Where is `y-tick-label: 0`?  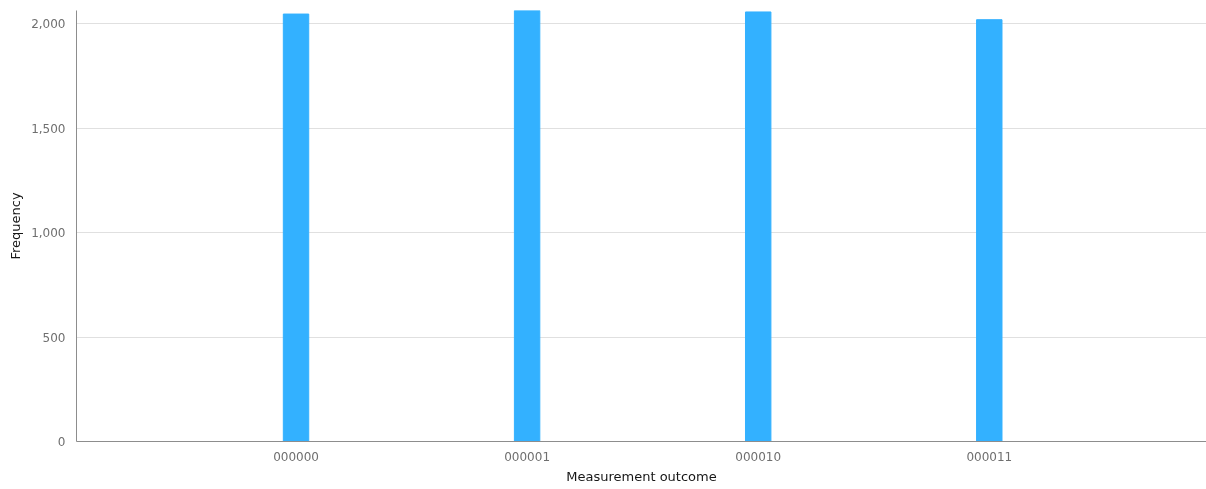
y-tick-label: 0 is located at coordinates (61, 442).